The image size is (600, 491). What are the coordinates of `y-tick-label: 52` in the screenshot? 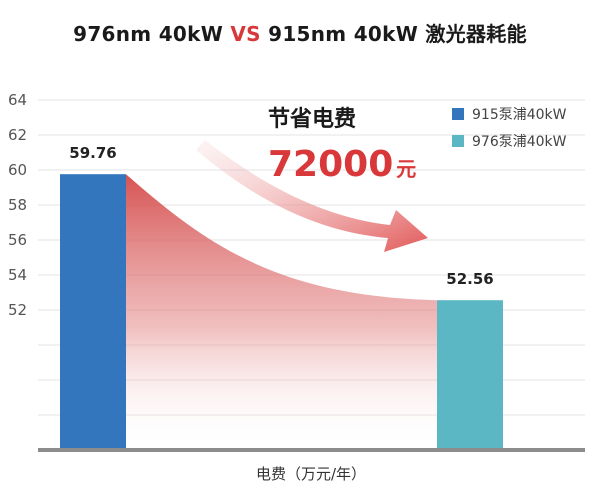 It's located at (17, 310).